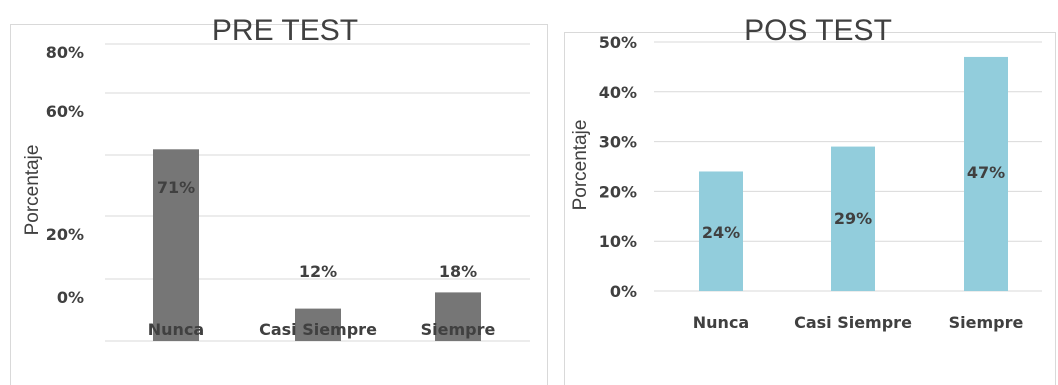 The image size is (1058, 385). I want to click on data-label: 24%, so click(721, 232).